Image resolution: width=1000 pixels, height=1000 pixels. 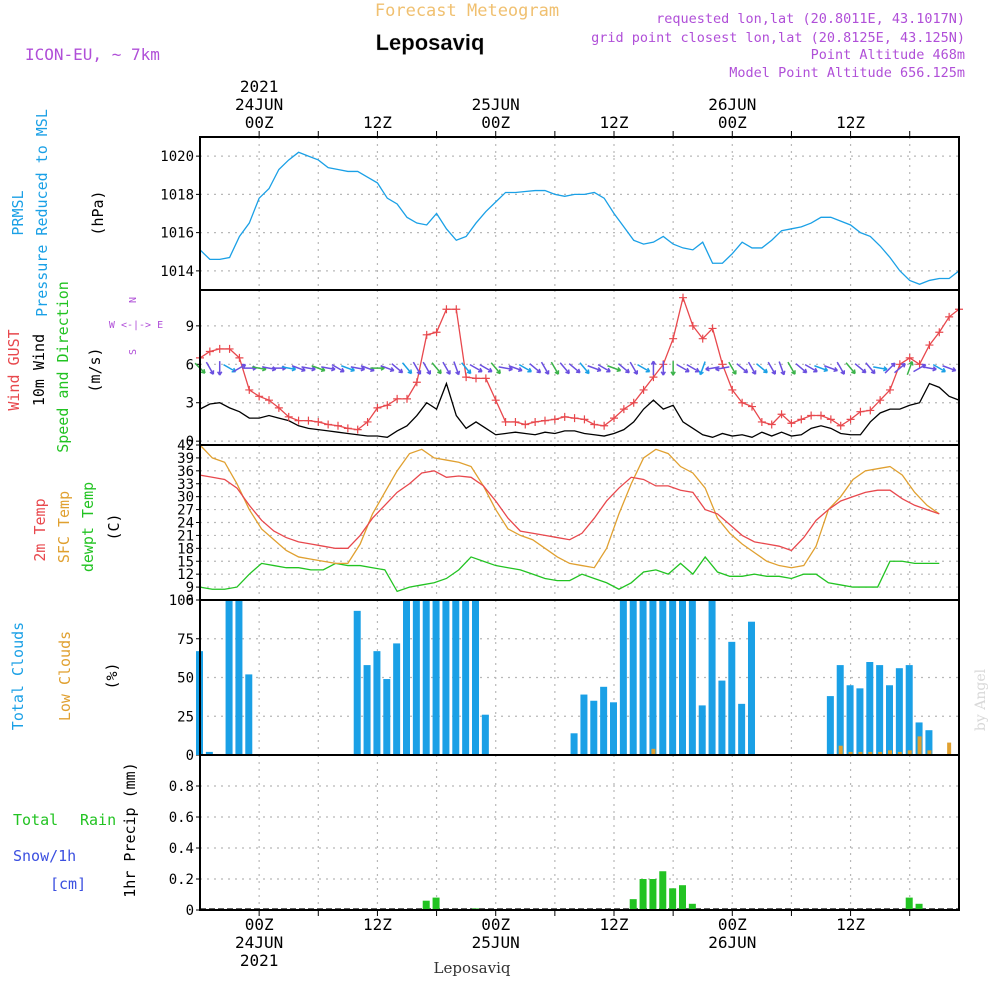 I want to click on top-time-label: 25JUN, so click(x=496, y=104).